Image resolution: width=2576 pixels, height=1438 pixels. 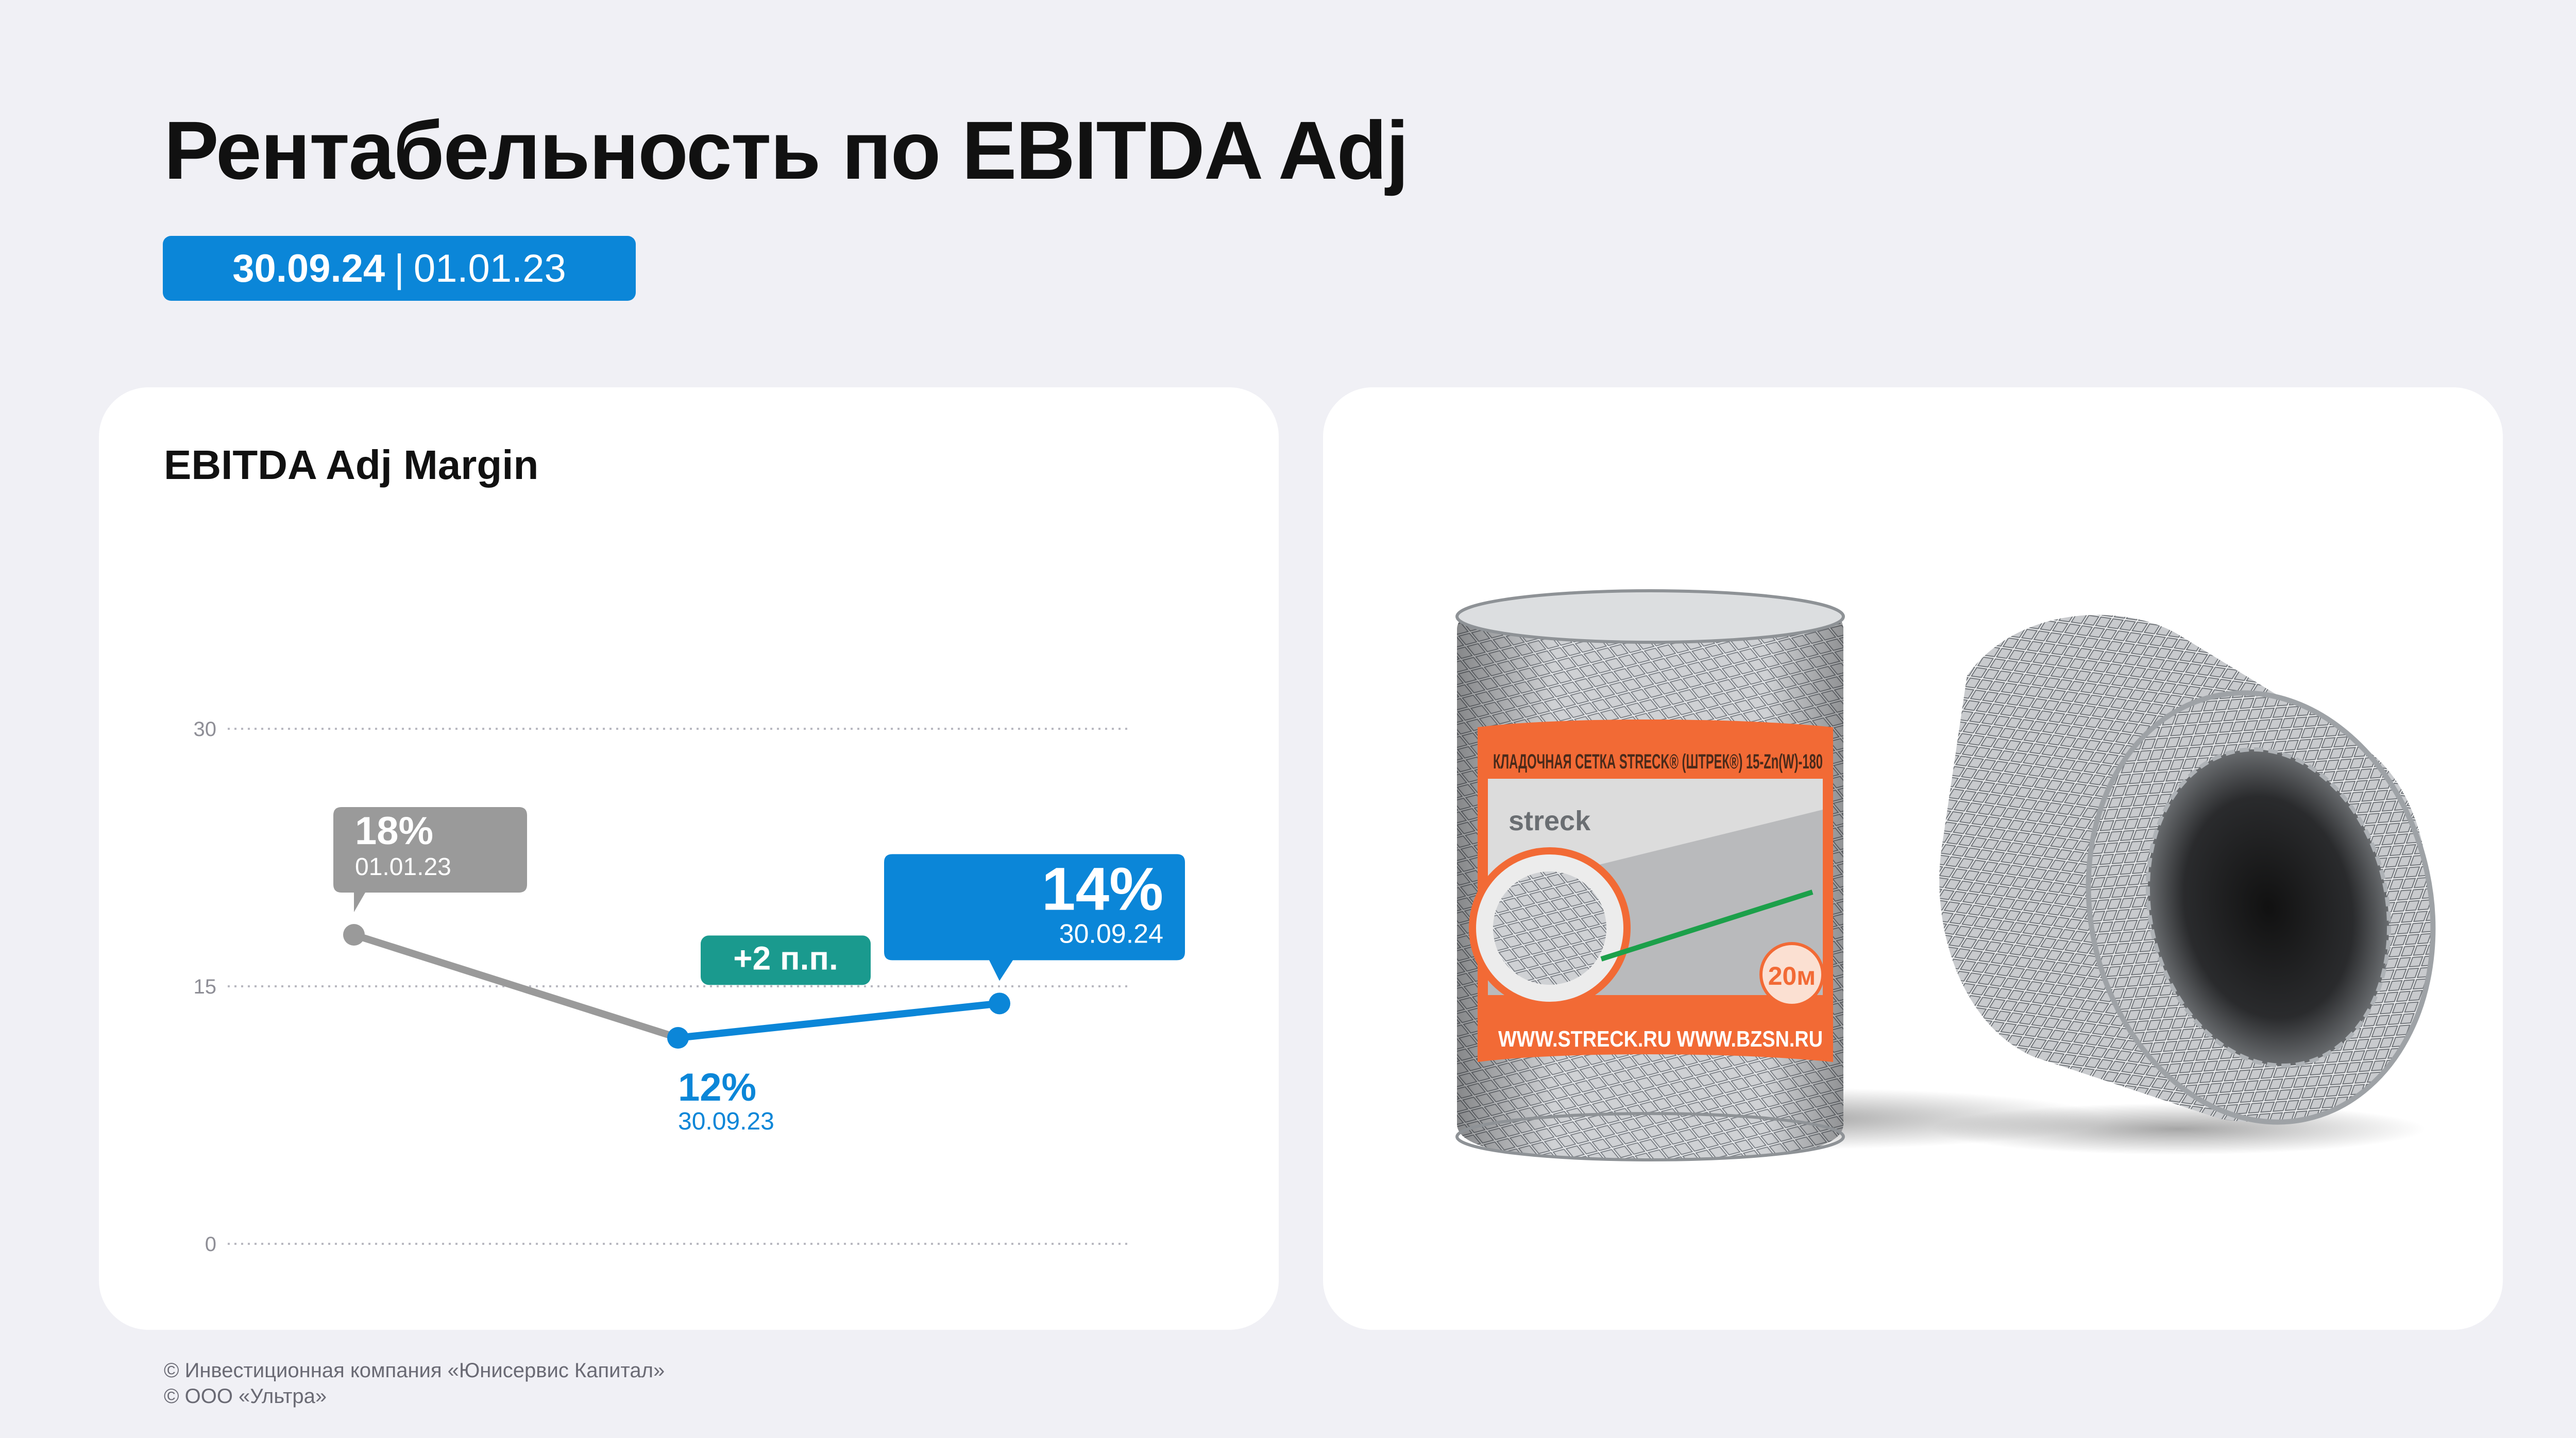 What do you see at coordinates (205, 729) in the screenshot?
I see `y-tick-label-30: 30` at bounding box center [205, 729].